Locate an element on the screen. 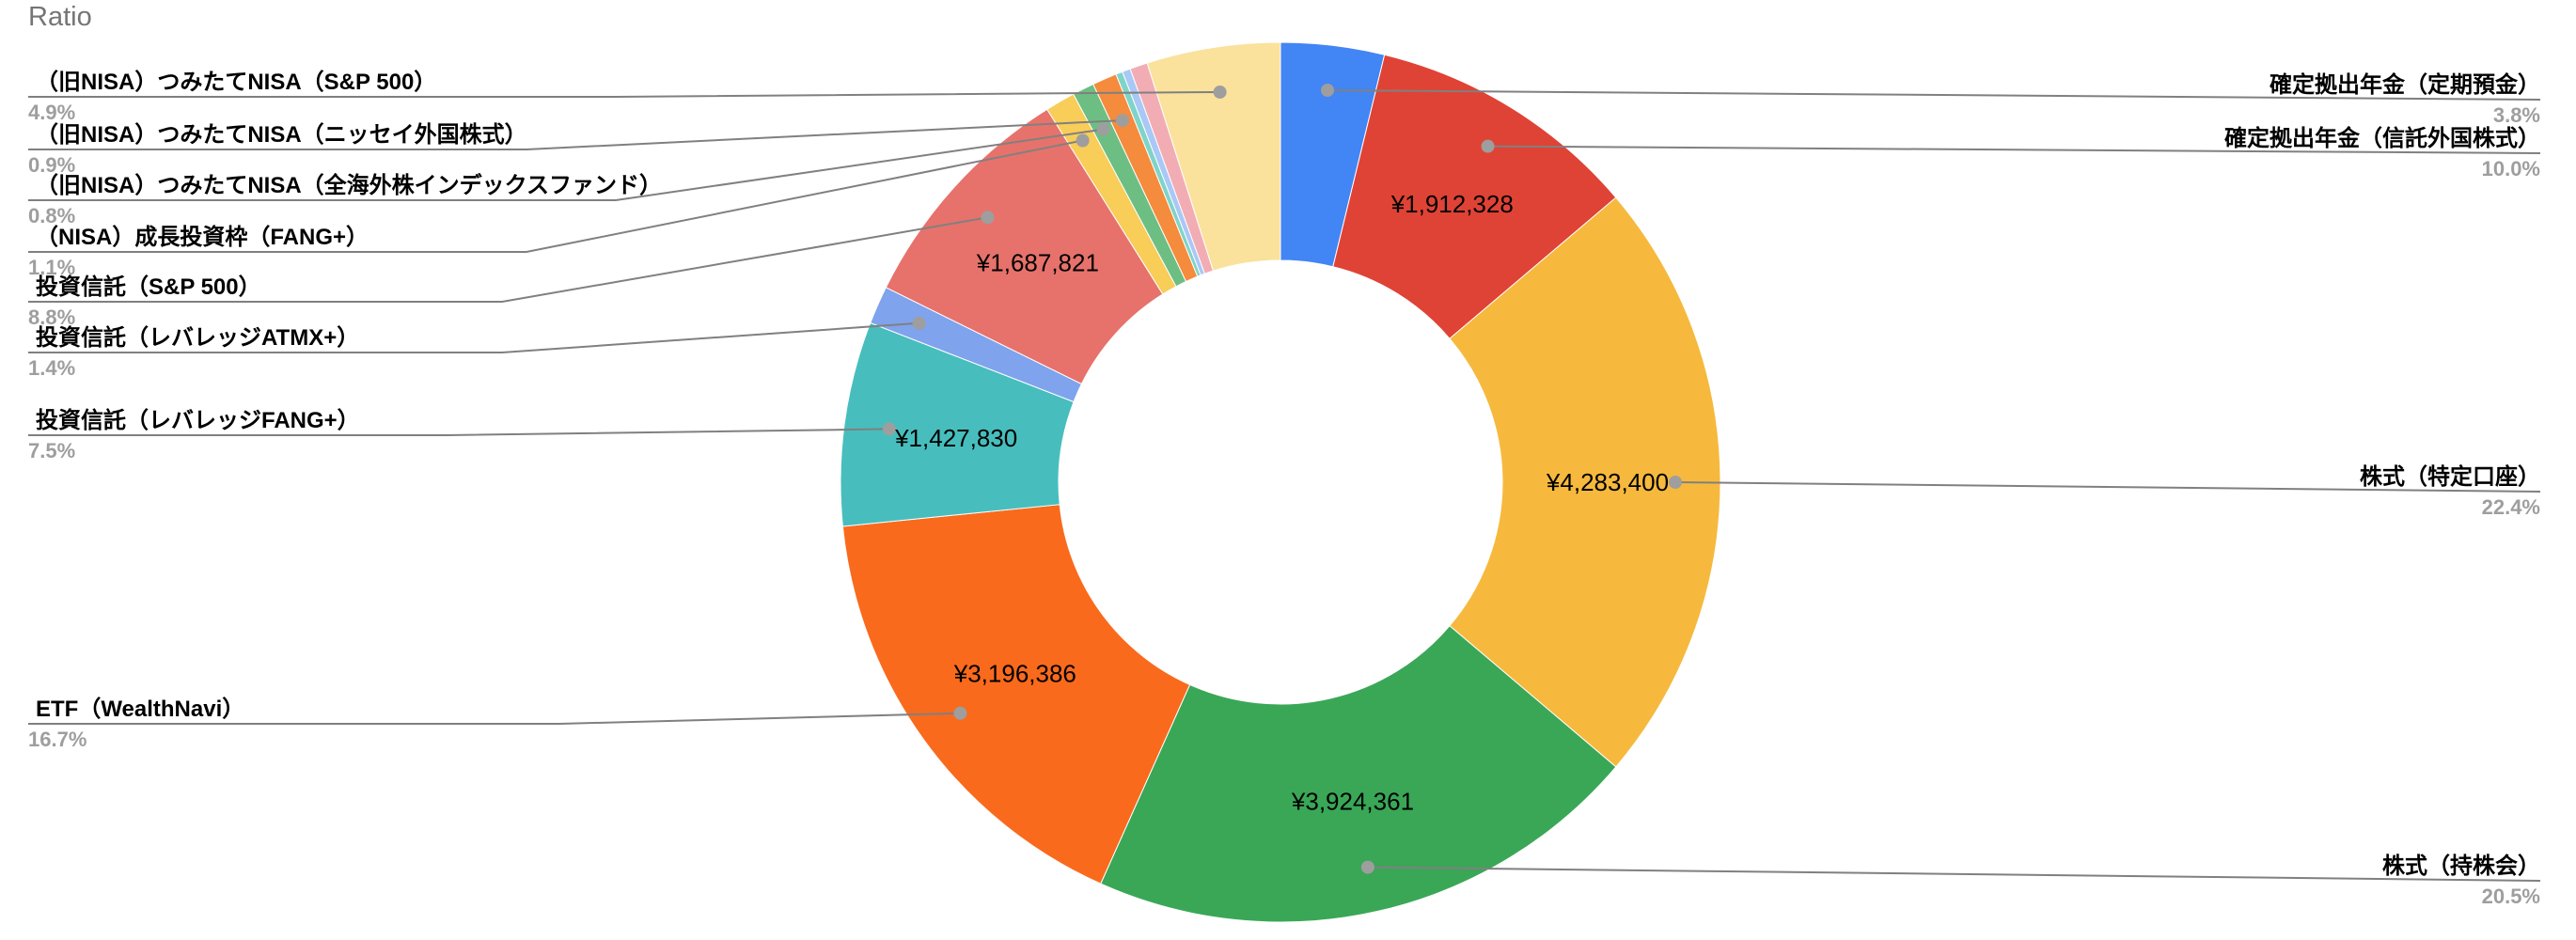 The width and height of the screenshot is (2576, 940). callout-label: （NISA）成長投資枠（FANG+） is located at coordinates (203, 237).